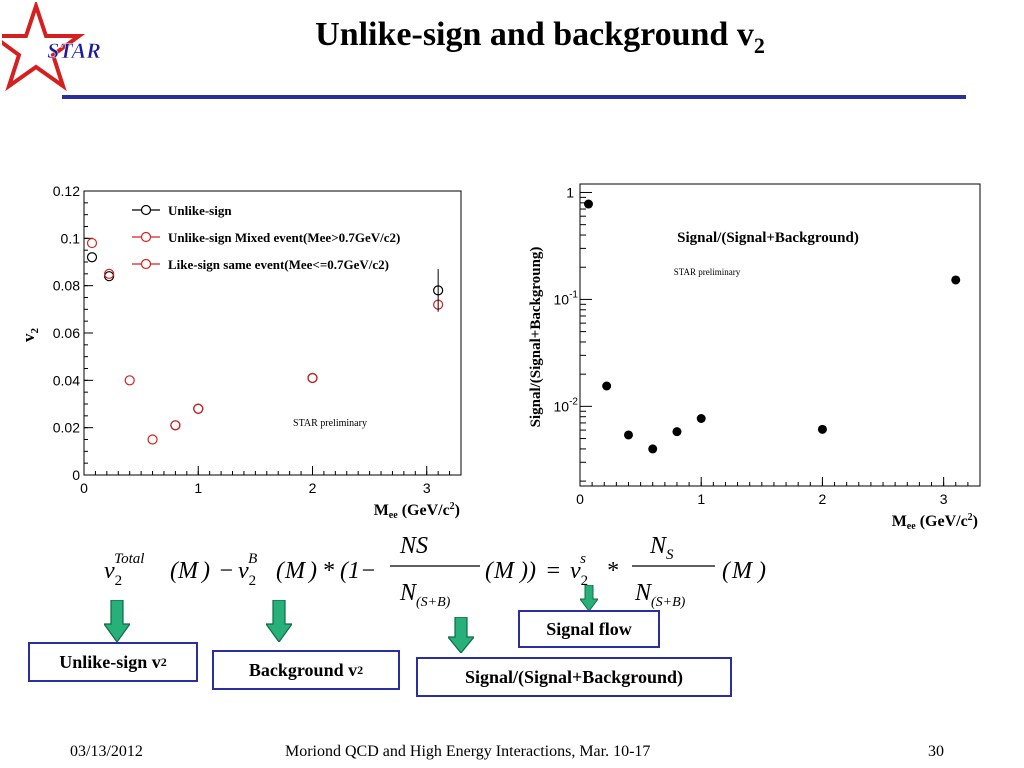  What do you see at coordinates (566, 298) in the screenshot?
I see `chart2-ytick-label: 10⁻¹` at bounding box center [566, 298].